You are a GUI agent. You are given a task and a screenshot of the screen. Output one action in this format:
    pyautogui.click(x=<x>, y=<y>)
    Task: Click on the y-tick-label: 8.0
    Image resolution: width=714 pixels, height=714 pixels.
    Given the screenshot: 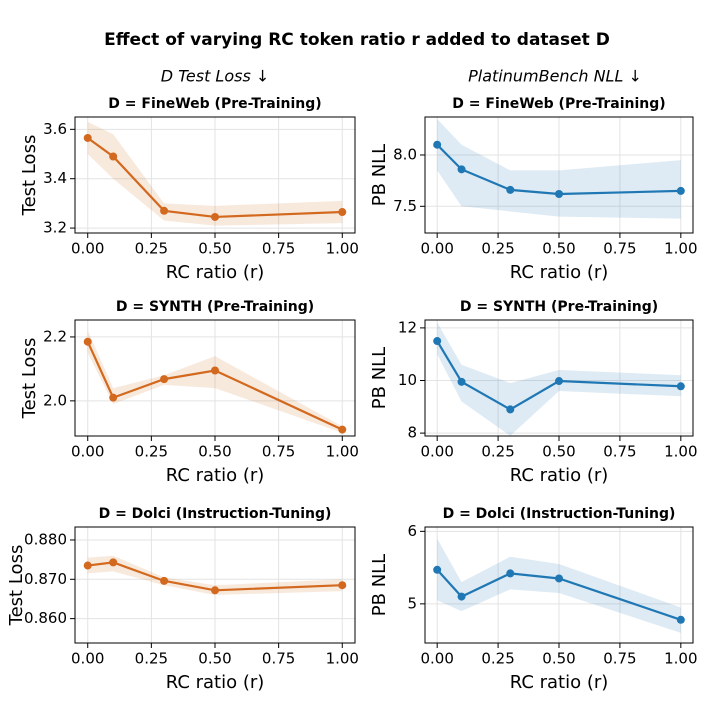 What is the action you would take?
    pyautogui.click(x=405, y=154)
    